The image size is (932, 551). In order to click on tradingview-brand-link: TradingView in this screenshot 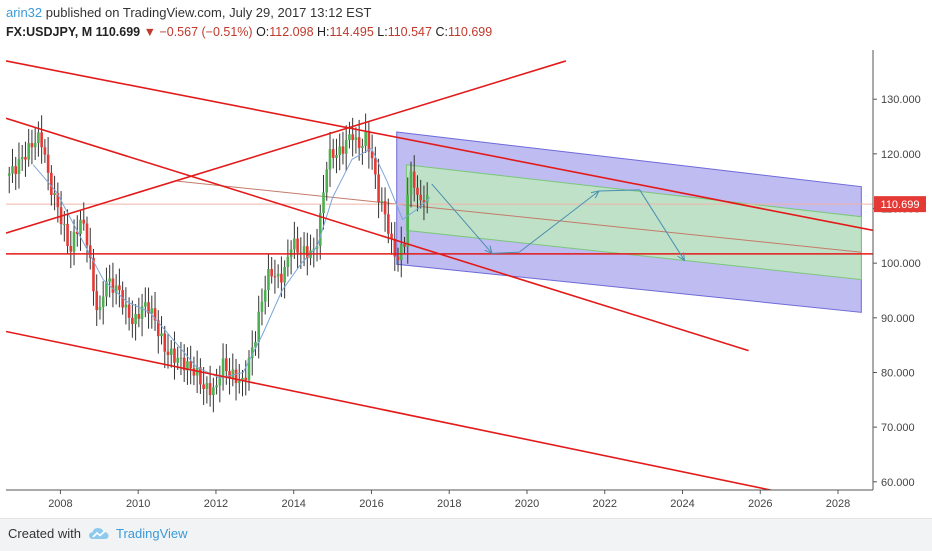, I will do `click(152, 533)`.